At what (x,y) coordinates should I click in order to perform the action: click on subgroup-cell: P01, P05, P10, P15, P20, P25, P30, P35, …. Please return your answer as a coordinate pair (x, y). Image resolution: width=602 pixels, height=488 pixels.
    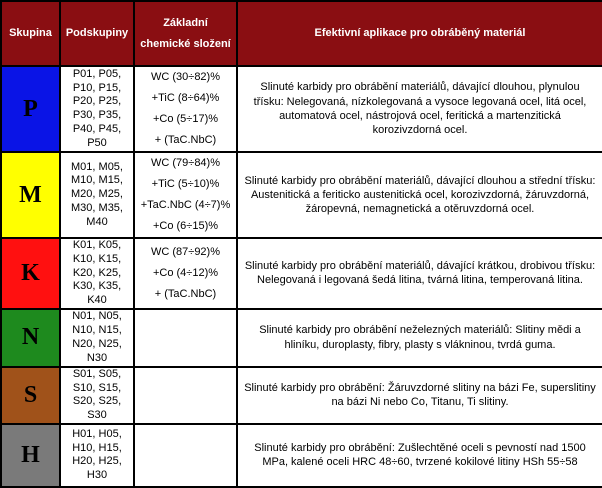
    Looking at the image, I should click on (97, 109).